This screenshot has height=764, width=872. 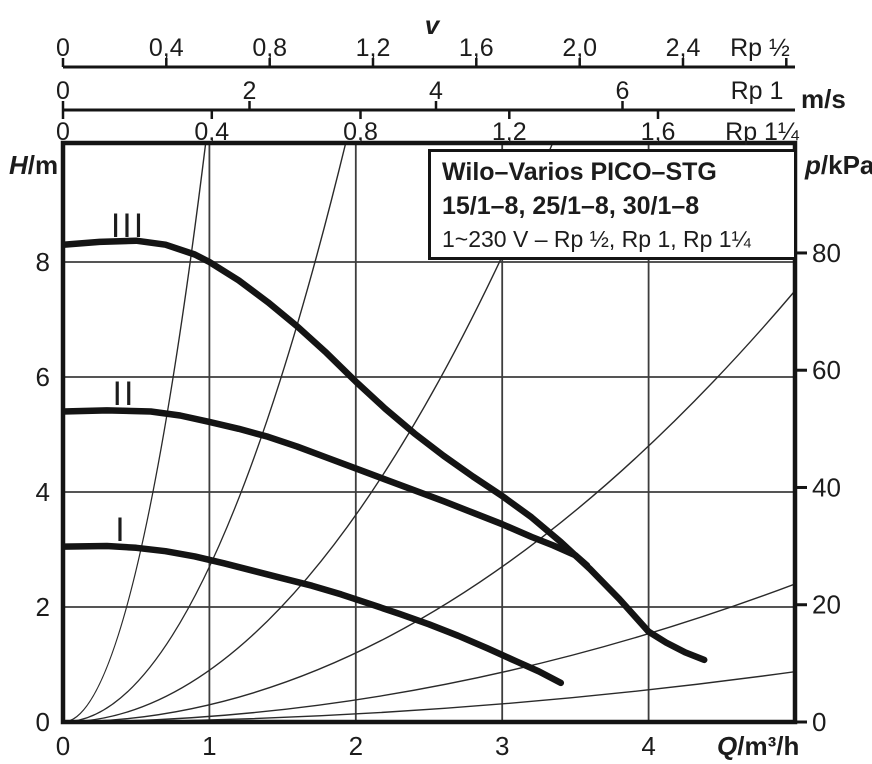 I want to click on right-axis-tick-40: 40, so click(x=826, y=487).